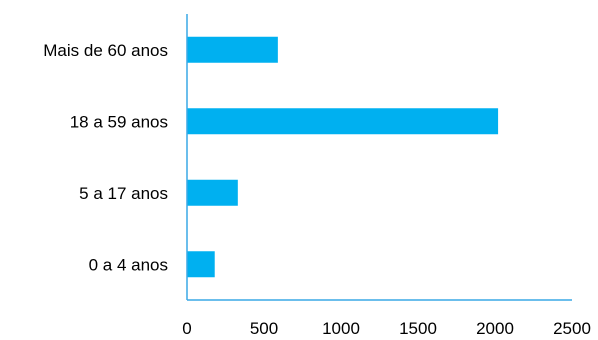  Describe the element at coordinates (105, 50) in the screenshot. I see `category-label-3: Mais de 60 anos` at that location.